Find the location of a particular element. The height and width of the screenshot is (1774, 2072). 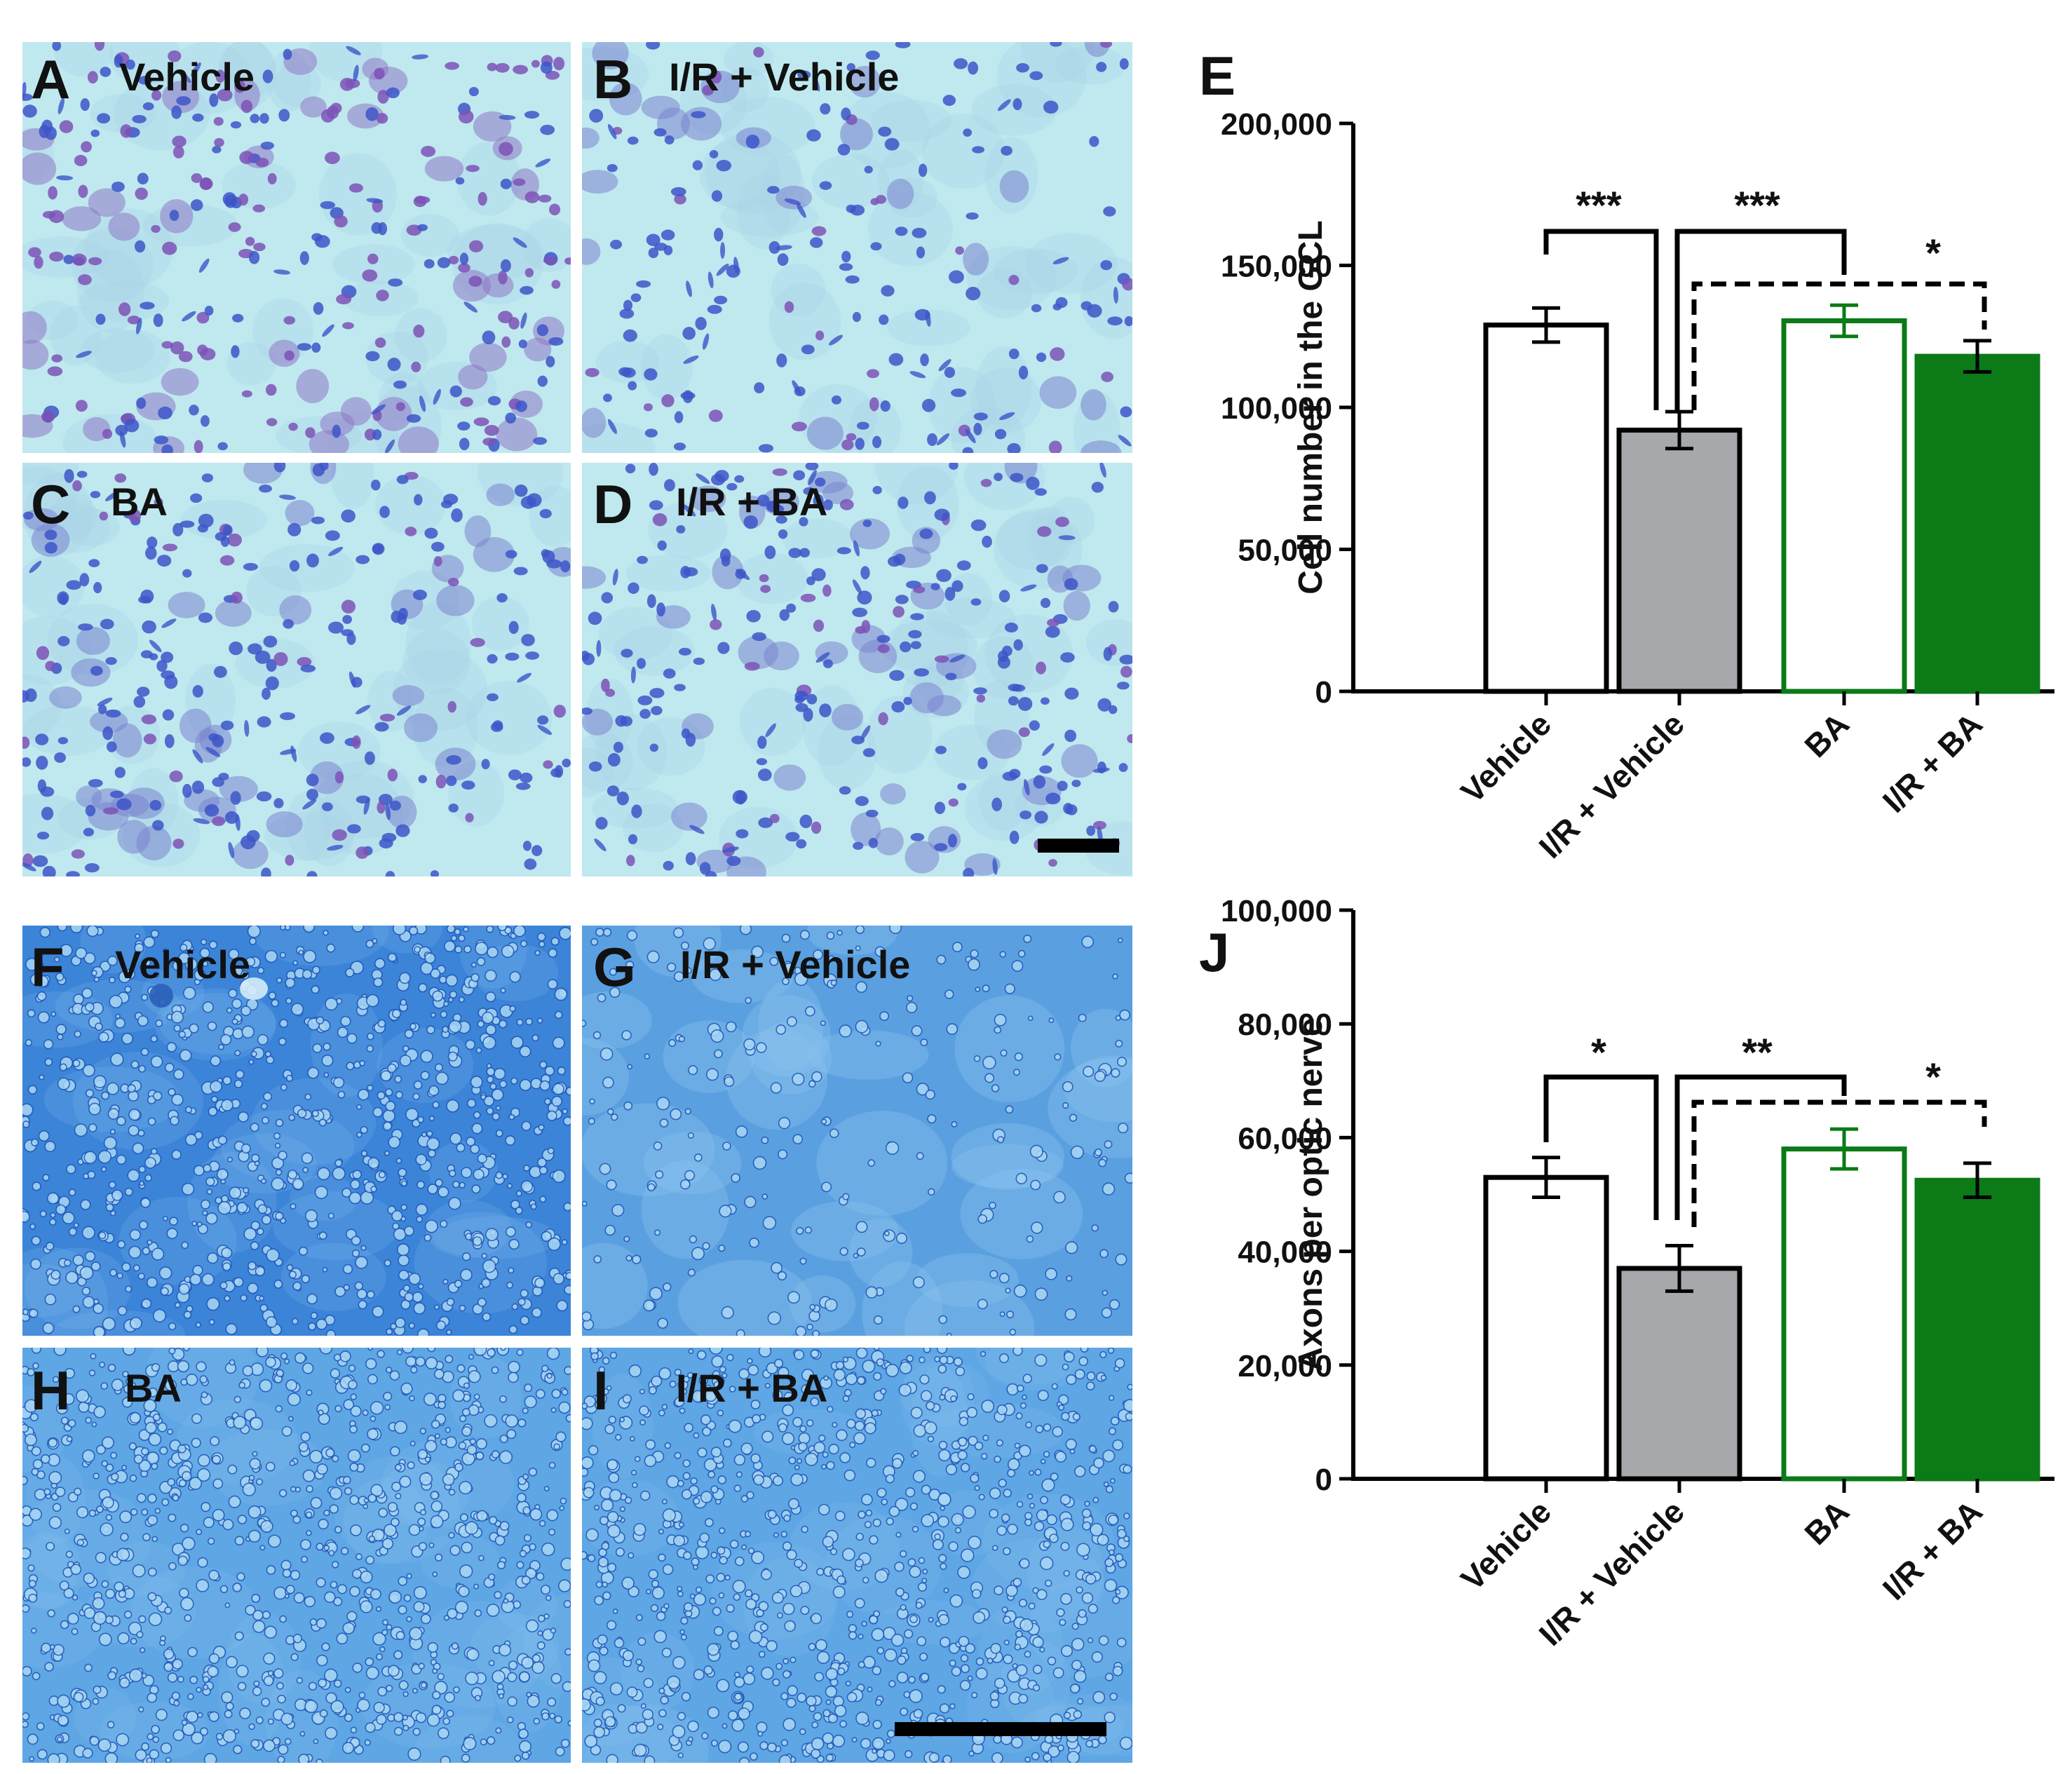

y-axis-label: Cell number in the GCL is located at coordinates (1310, 407).